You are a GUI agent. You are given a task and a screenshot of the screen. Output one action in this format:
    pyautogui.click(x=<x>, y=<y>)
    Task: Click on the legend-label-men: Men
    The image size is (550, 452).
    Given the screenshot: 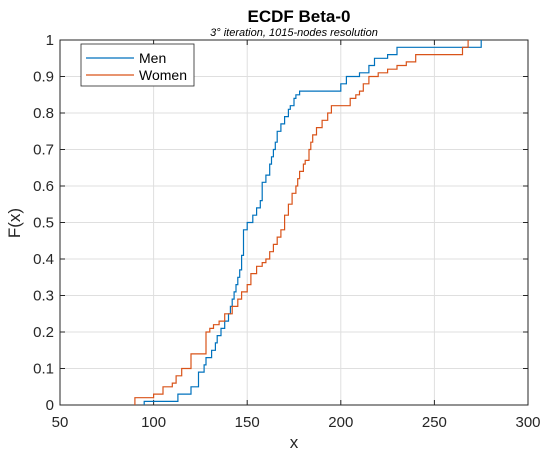 What is the action you would take?
    pyautogui.click(x=152, y=58)
    